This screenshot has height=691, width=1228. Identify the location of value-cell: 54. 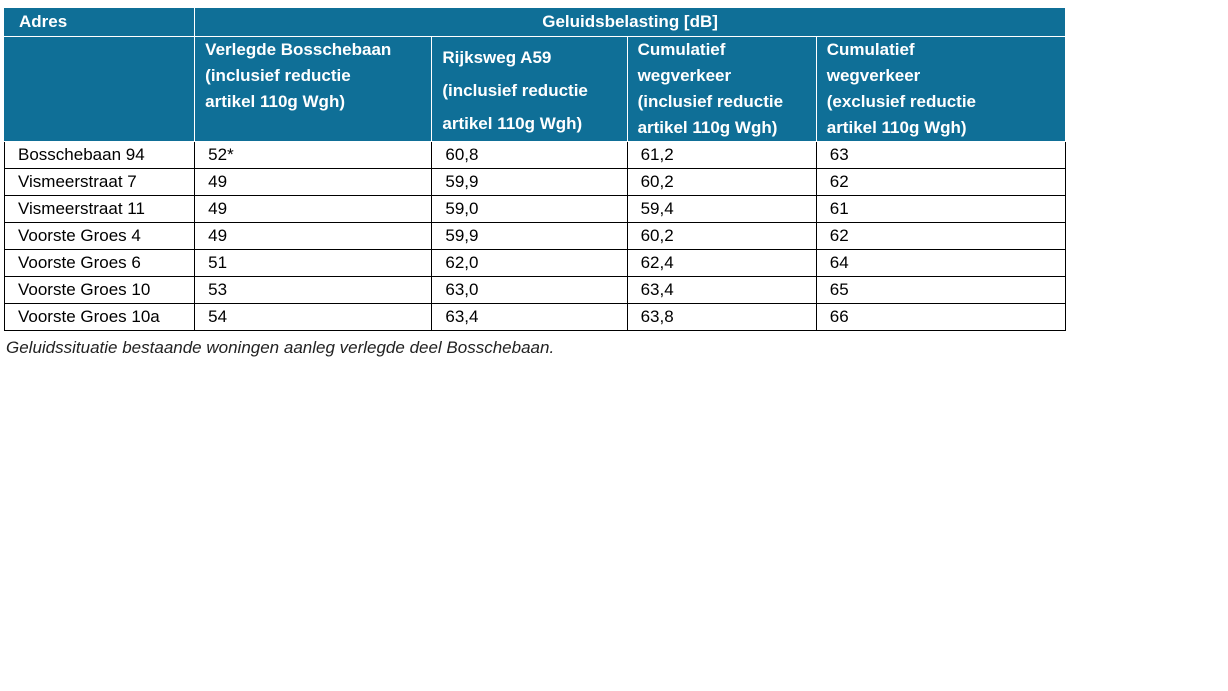
(313, 317).